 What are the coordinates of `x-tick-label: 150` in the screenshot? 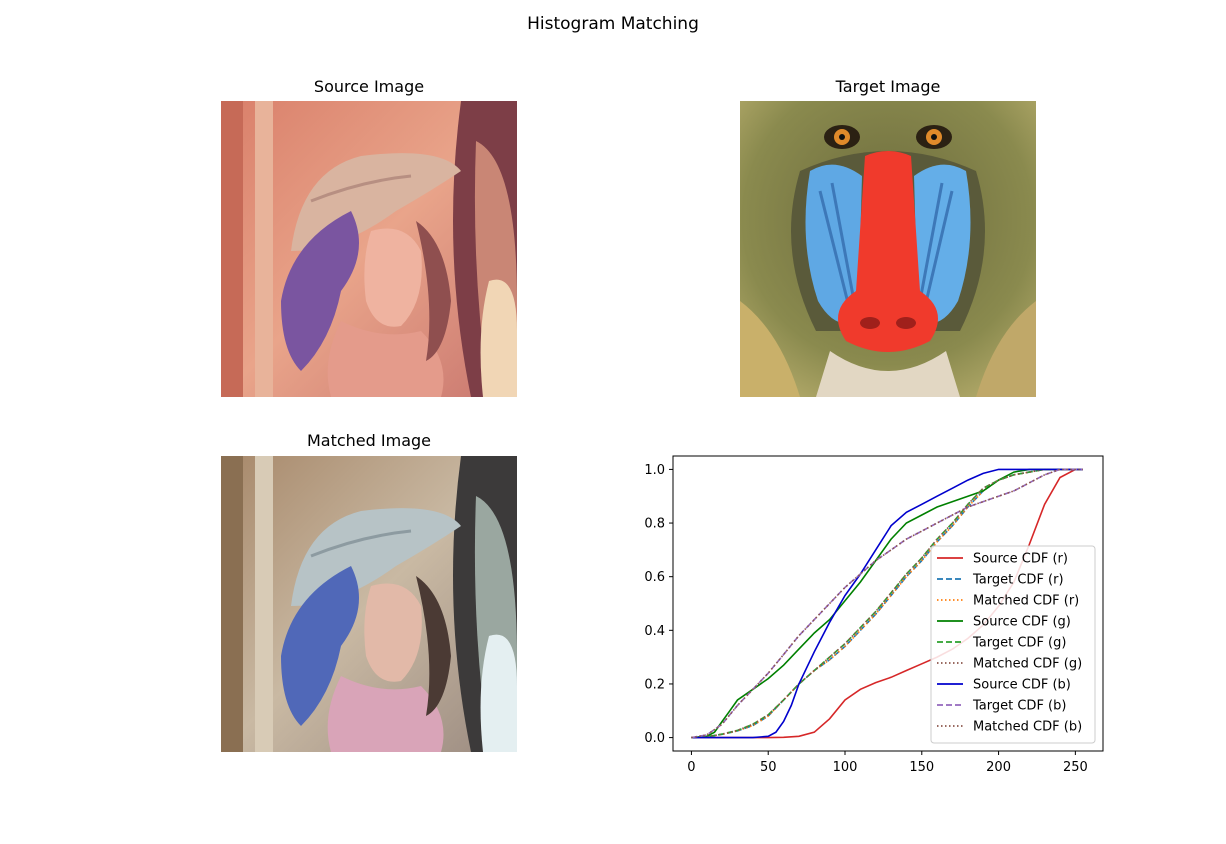 It's located at (921, 767).